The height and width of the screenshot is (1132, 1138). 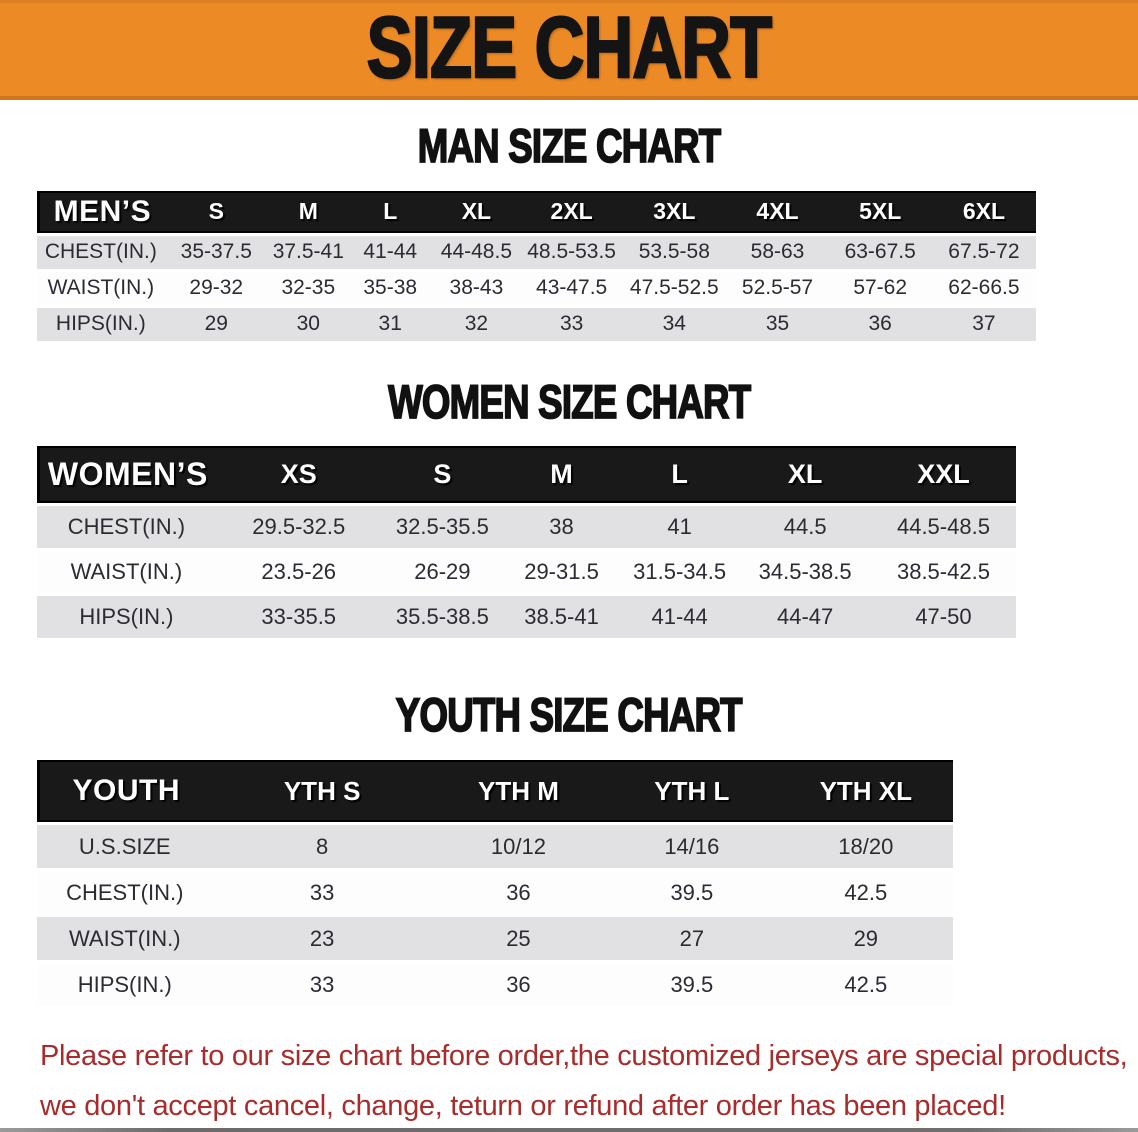 I want to click on size-value-cell: 38-43, so click(x=476, y=288).